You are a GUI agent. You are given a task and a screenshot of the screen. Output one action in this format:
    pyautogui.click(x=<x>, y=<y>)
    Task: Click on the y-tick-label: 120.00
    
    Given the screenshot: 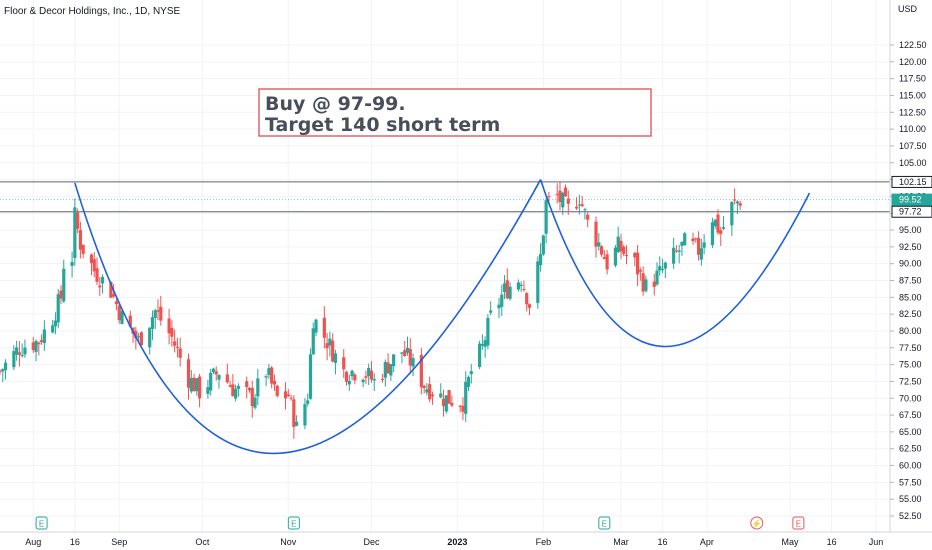 What is the action you would take?
    pyautogui.click(x=913, y=62)
    